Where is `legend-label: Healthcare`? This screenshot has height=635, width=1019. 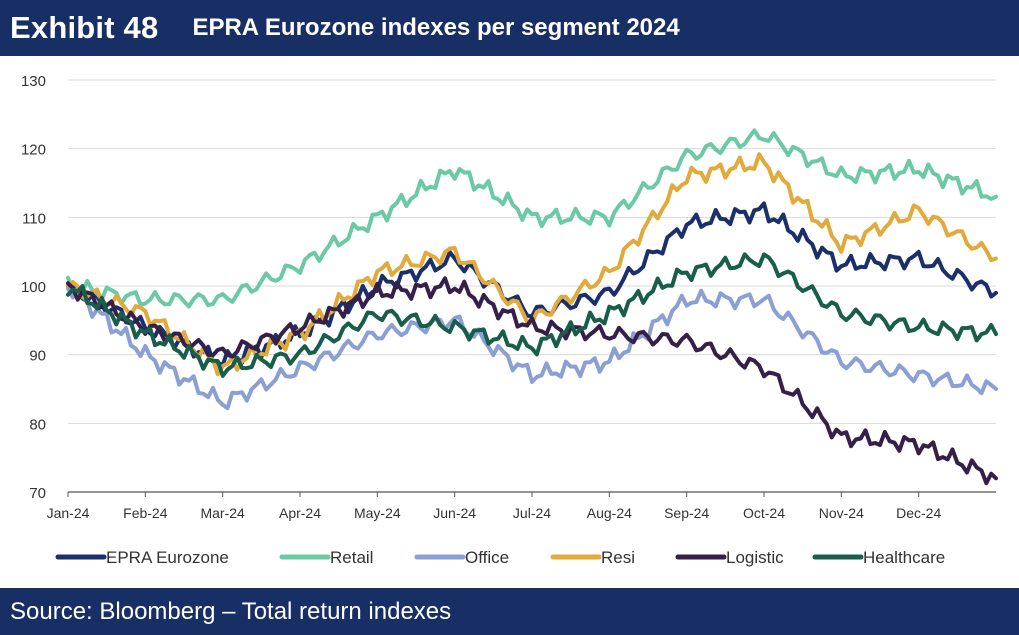
legend-label: Healthcare is located at coordinates (904, 557).